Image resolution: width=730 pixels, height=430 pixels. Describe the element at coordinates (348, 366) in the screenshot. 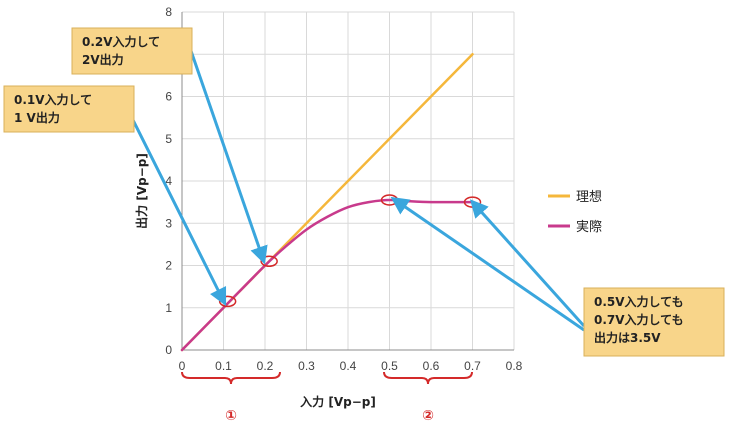

I see `x-tick-label: 0.4` at that location.